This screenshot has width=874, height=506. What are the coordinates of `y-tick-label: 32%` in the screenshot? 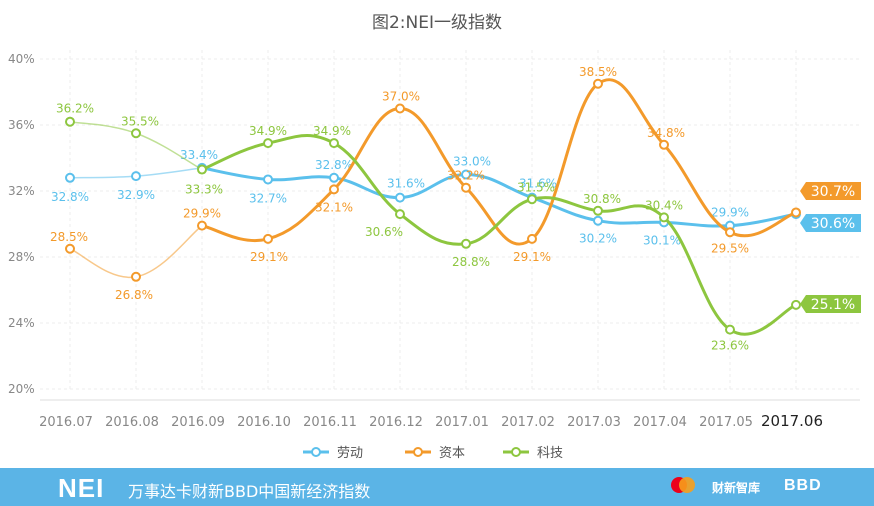 It's located at (21, 191).